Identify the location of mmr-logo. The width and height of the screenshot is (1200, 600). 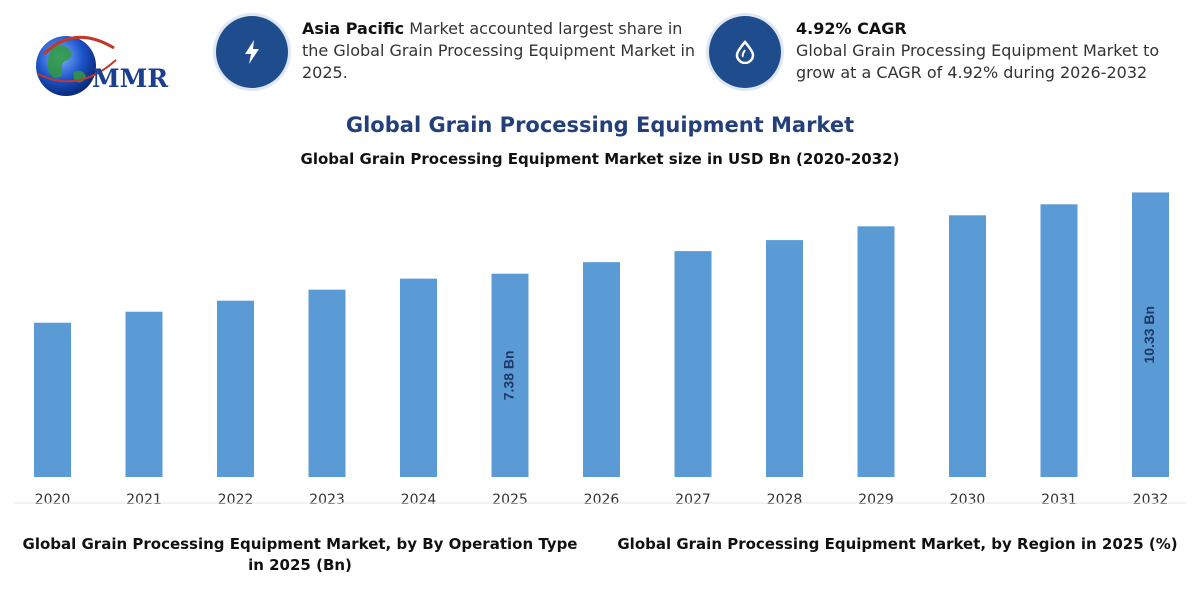
(105, 61).